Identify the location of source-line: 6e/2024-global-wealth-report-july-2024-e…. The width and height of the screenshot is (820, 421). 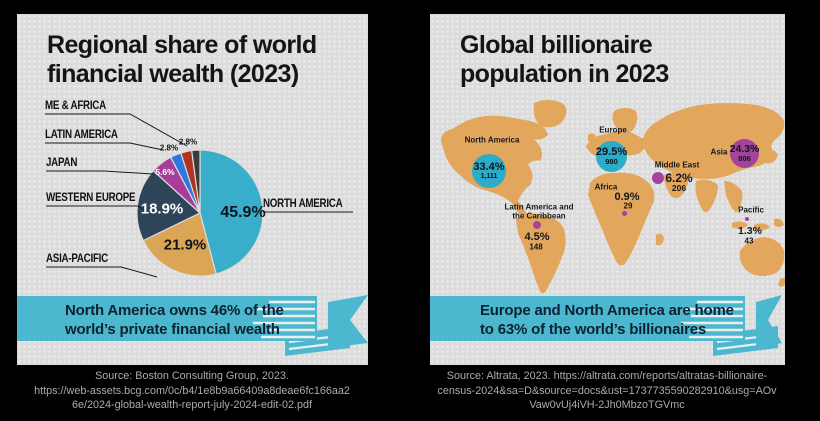
(192, 405).